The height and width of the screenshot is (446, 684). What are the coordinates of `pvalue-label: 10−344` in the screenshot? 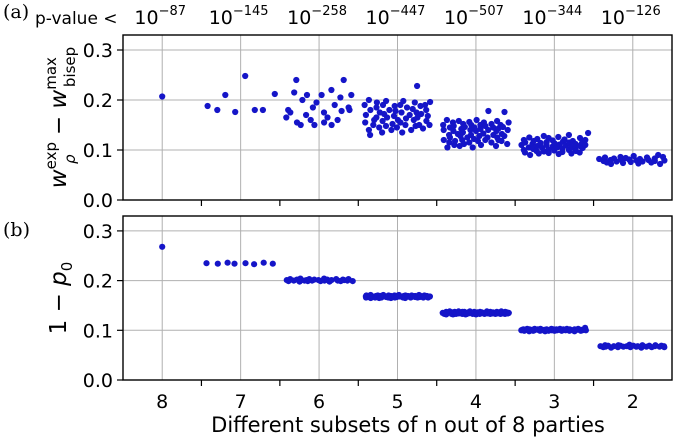 It's located at (552, 16).